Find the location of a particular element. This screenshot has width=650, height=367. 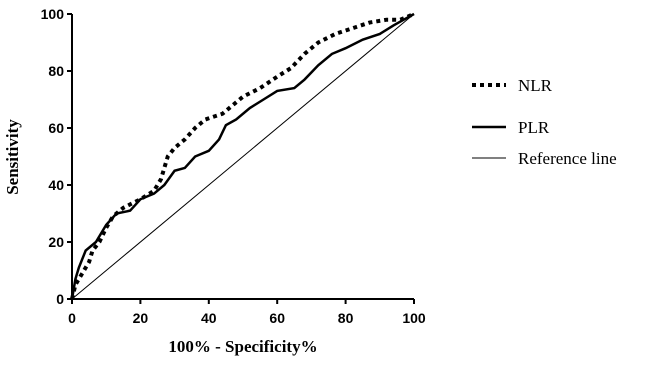

y-tick-label: 0 is located at coordinates (60, 299).